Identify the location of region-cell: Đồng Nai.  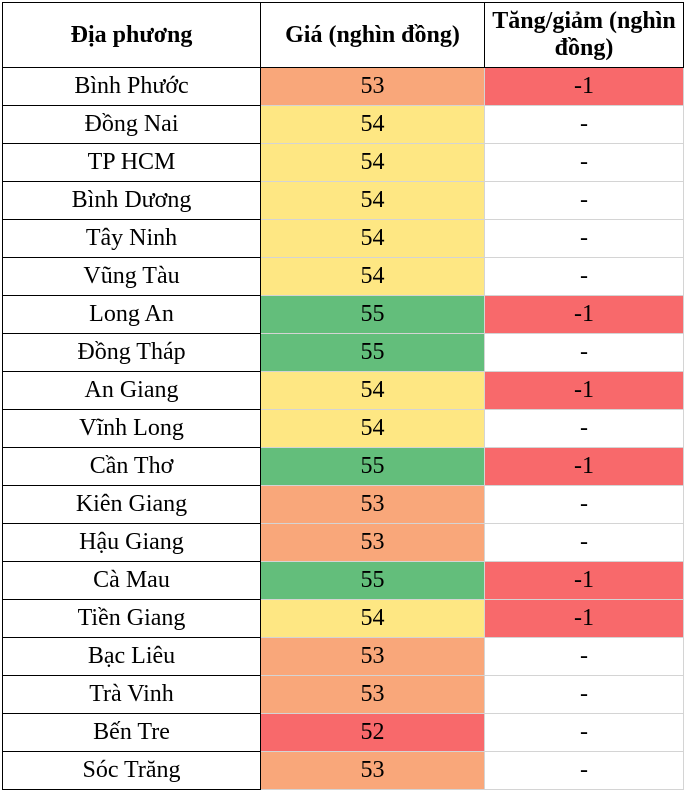
(131, 124).